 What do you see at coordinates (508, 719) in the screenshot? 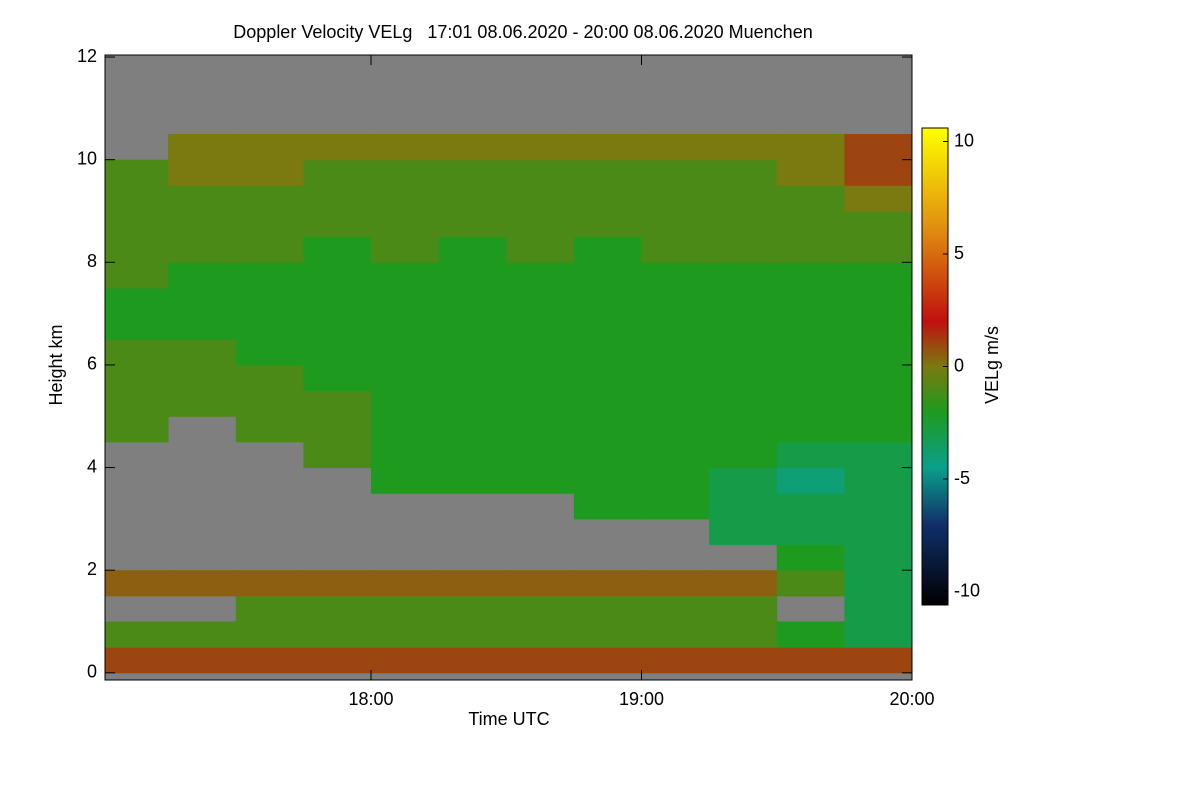
I see `x-axis-label: Time UTC` at bounding box center [508, 719].